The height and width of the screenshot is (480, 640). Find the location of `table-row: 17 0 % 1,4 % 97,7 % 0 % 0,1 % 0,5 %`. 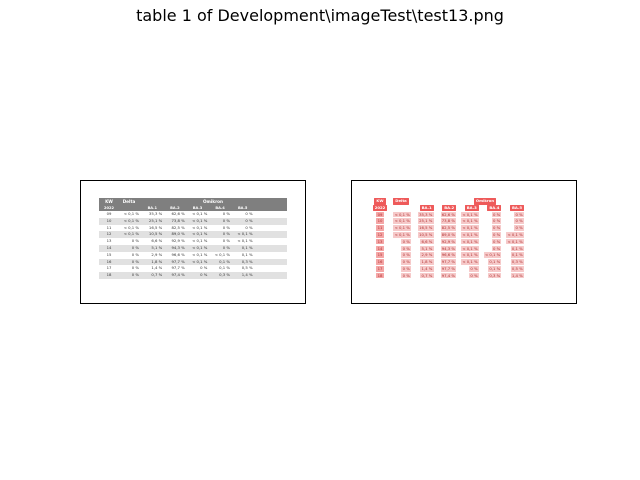

table-row: 17 0 % 1,4 % 97,7 % 0 % 0,1 % 0,5 % is located at coordinates (193, 268).